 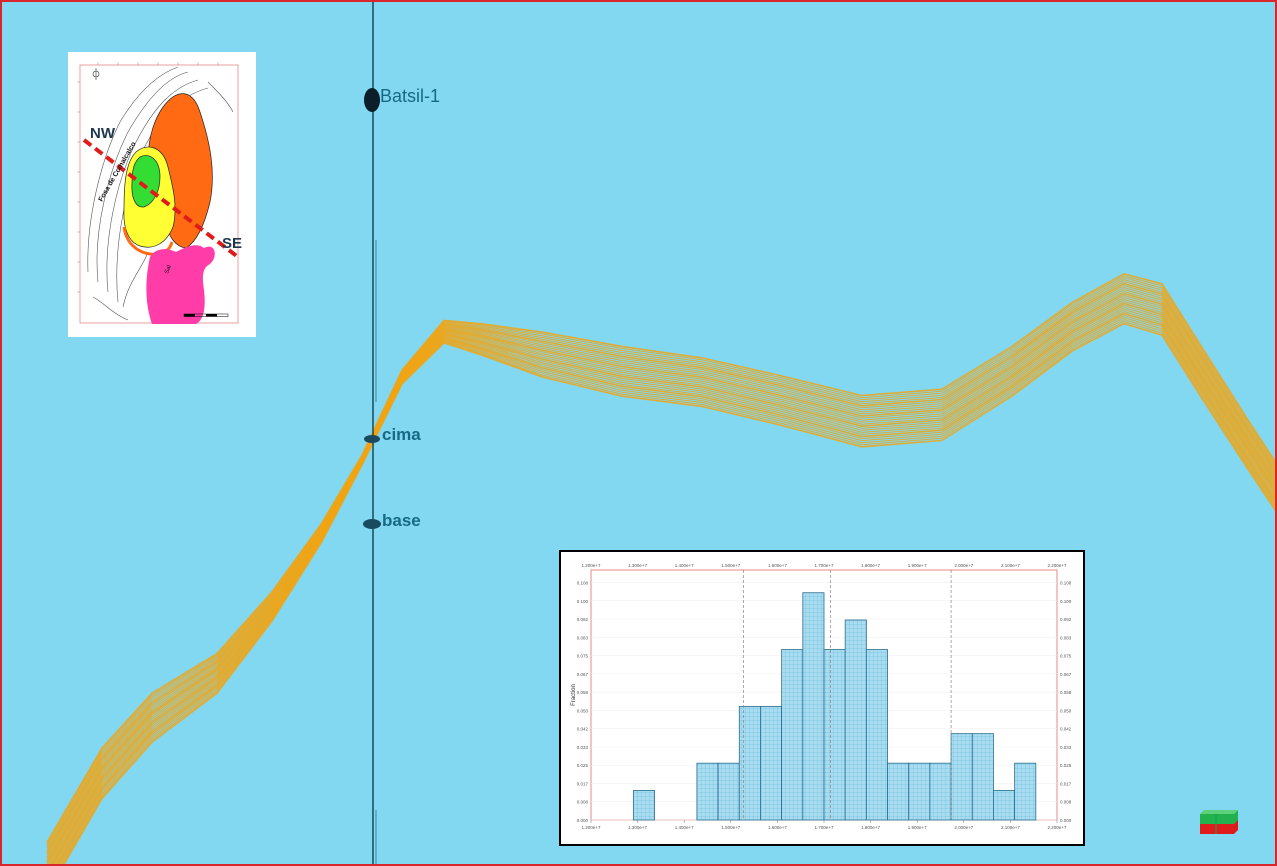 What do you see at coordinates (1066, 601) in the screenshot?
I see `y-tick-label-right: 0.100` at bounding box center [1066, 601].